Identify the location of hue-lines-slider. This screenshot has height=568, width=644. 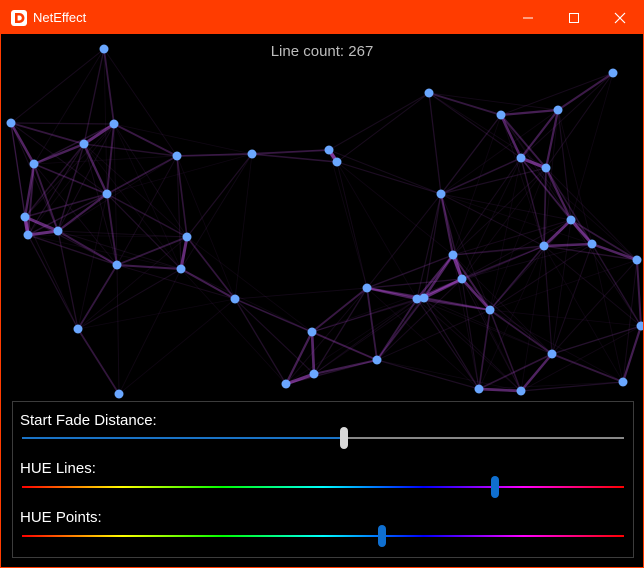
(323, 487).